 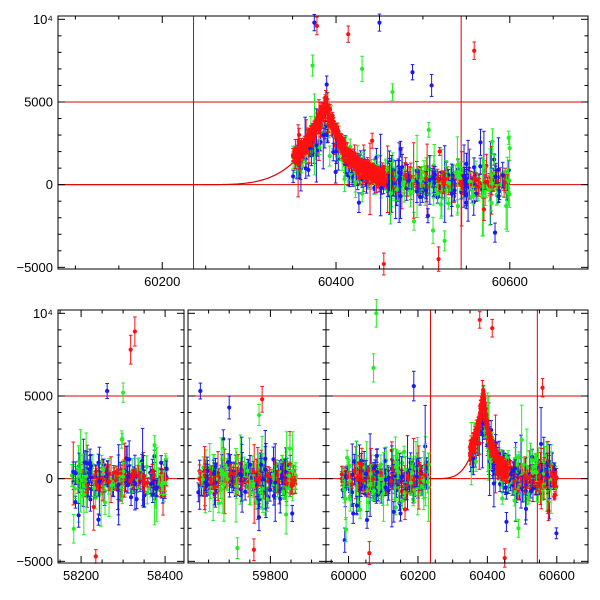 What do you see at coordinates (257, 446) in the screenshot?
I see `bottom-segment-2: 59800` at bounding box center [257, 446].